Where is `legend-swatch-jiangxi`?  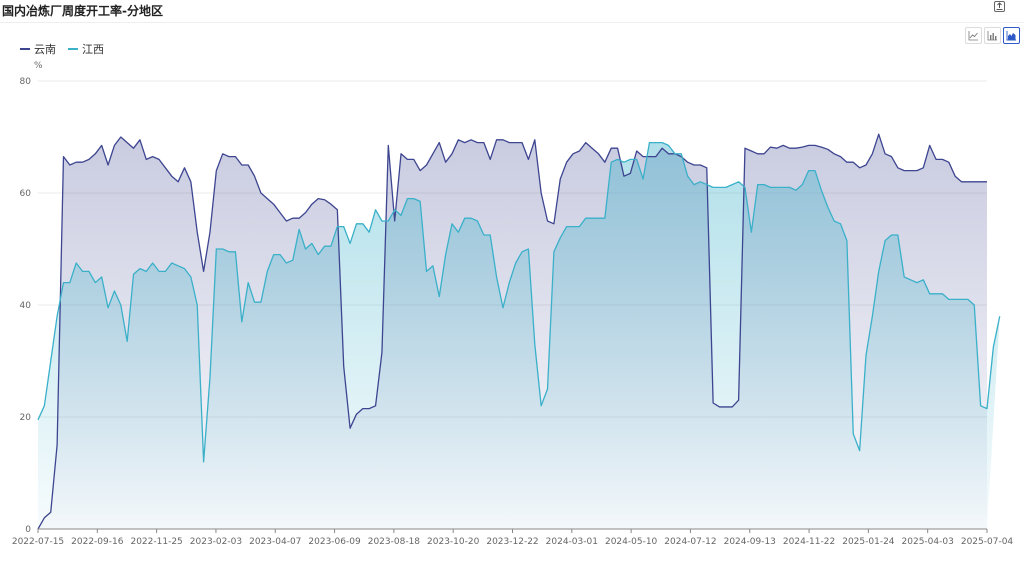
legend-swatch-jiangxi is located at coordinates (73, 49).